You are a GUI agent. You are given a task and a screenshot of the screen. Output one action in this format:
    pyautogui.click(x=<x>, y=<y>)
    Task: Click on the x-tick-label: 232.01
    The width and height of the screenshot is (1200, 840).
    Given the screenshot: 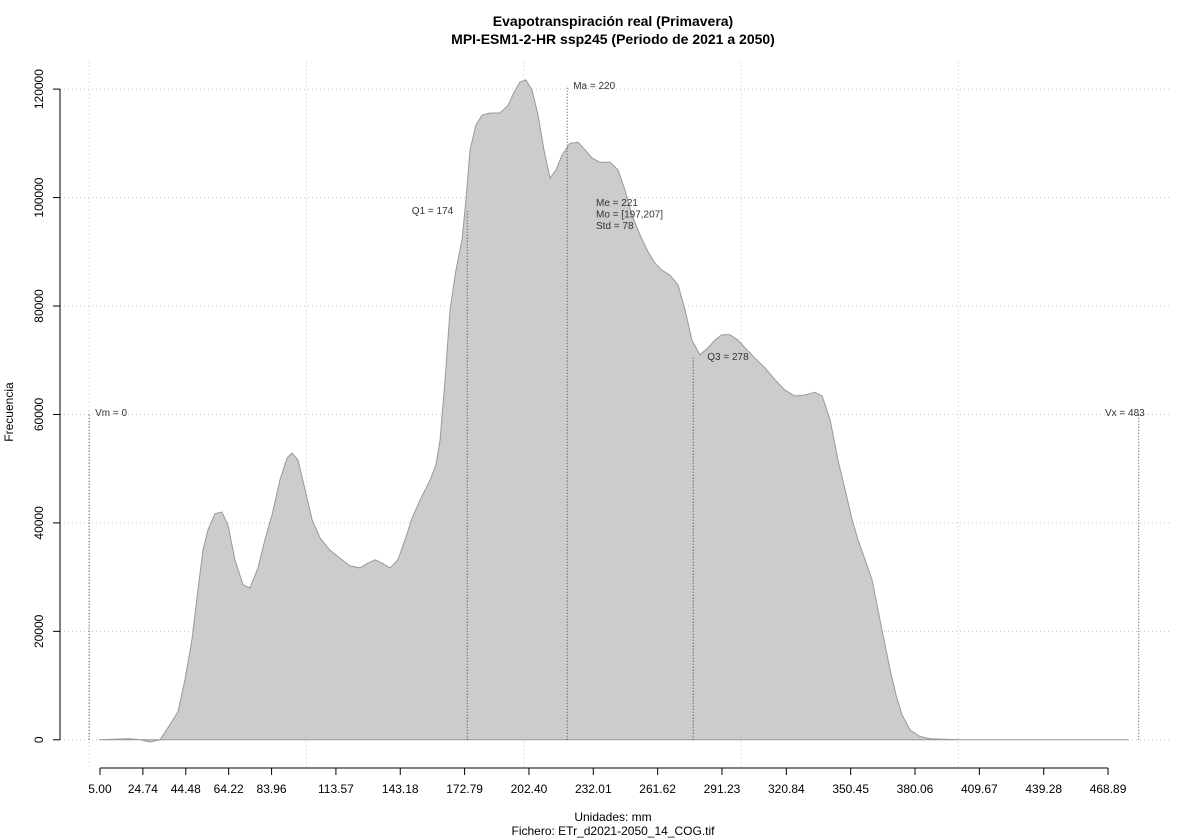 What is the action you would take?
    pyautogui.click(x=593, y=789)
    